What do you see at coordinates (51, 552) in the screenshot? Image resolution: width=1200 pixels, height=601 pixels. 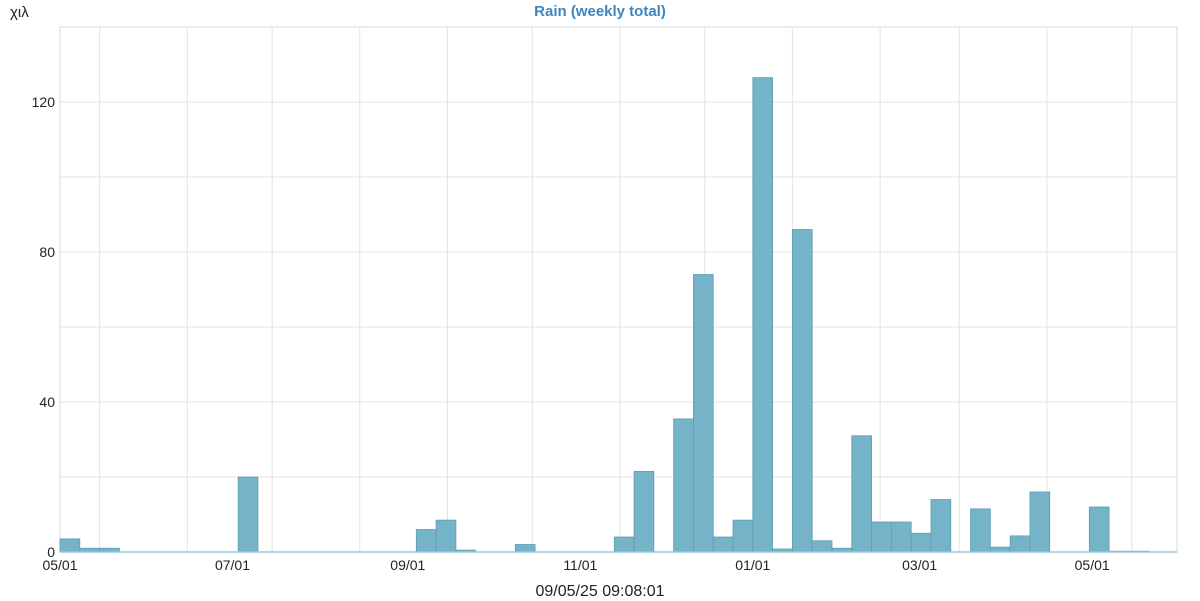 I see `y-tick-label: 0` at bounding box center [51, 552].